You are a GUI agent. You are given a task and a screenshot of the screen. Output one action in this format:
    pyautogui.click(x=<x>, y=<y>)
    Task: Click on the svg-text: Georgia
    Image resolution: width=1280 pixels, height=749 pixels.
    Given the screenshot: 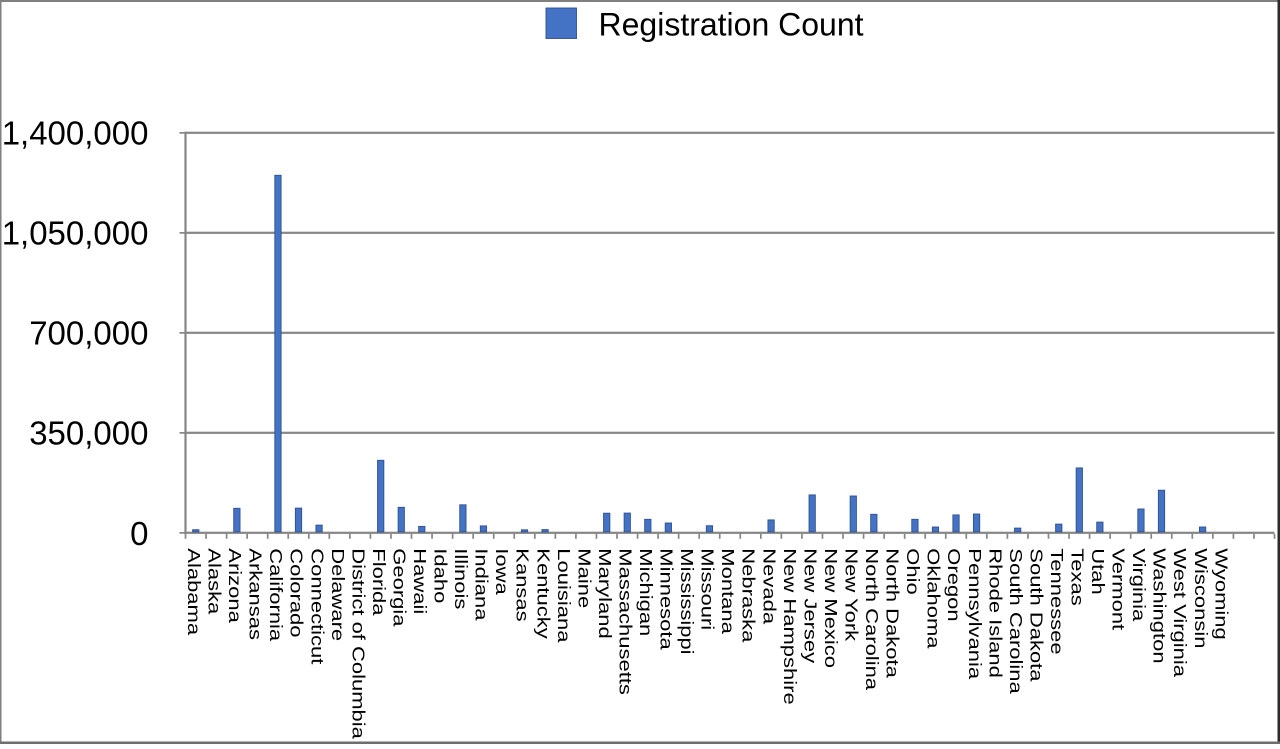 What is the action you would take?
    pyautogui.click(x=398, y=587)
    